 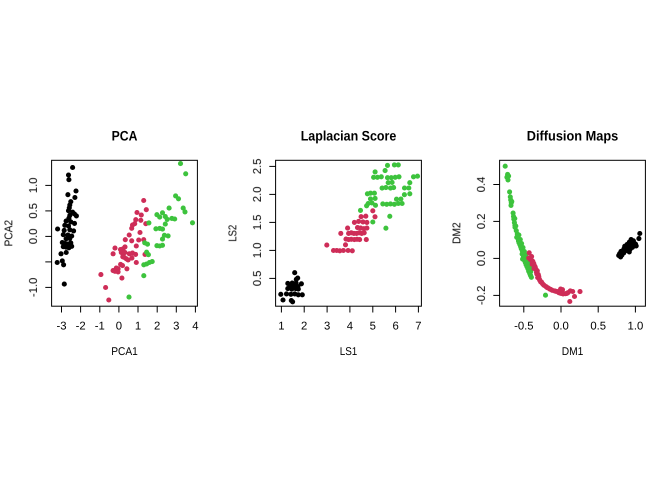 What do you see at coordinates (573, 352) in the screenshot?
I see `svg-text: DM1` at bounding box center [573, 352].